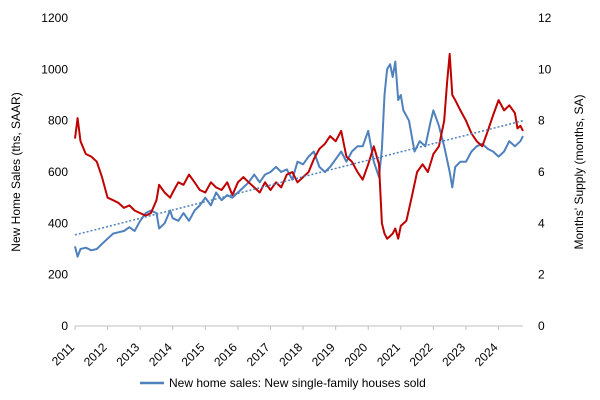 The width and height of the screenshot is (600, 400). I want to click on x-tick-label: 2015, so click(193, 354).